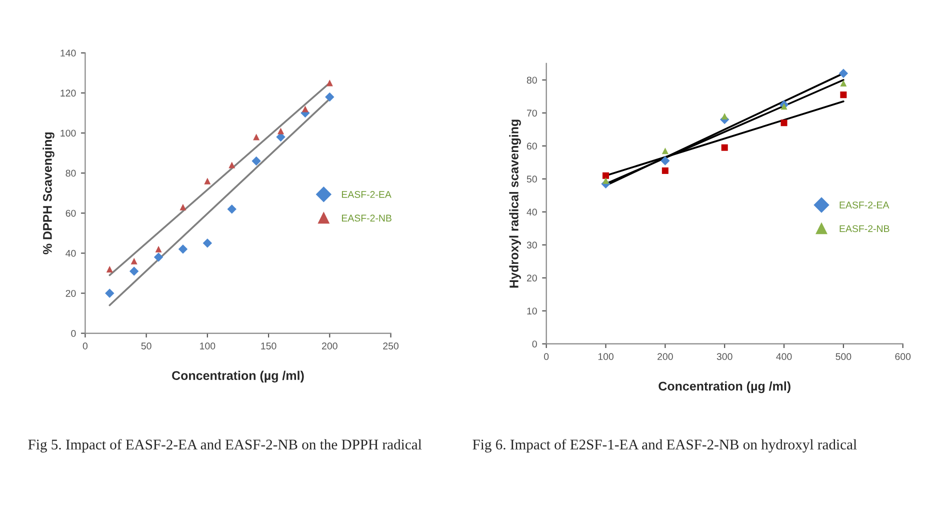 The width and height of the screenshot is (926, 529). Describe the element at coordinates (531, 179) in the screenshot. I see `y-tick-label: 50` at that location.